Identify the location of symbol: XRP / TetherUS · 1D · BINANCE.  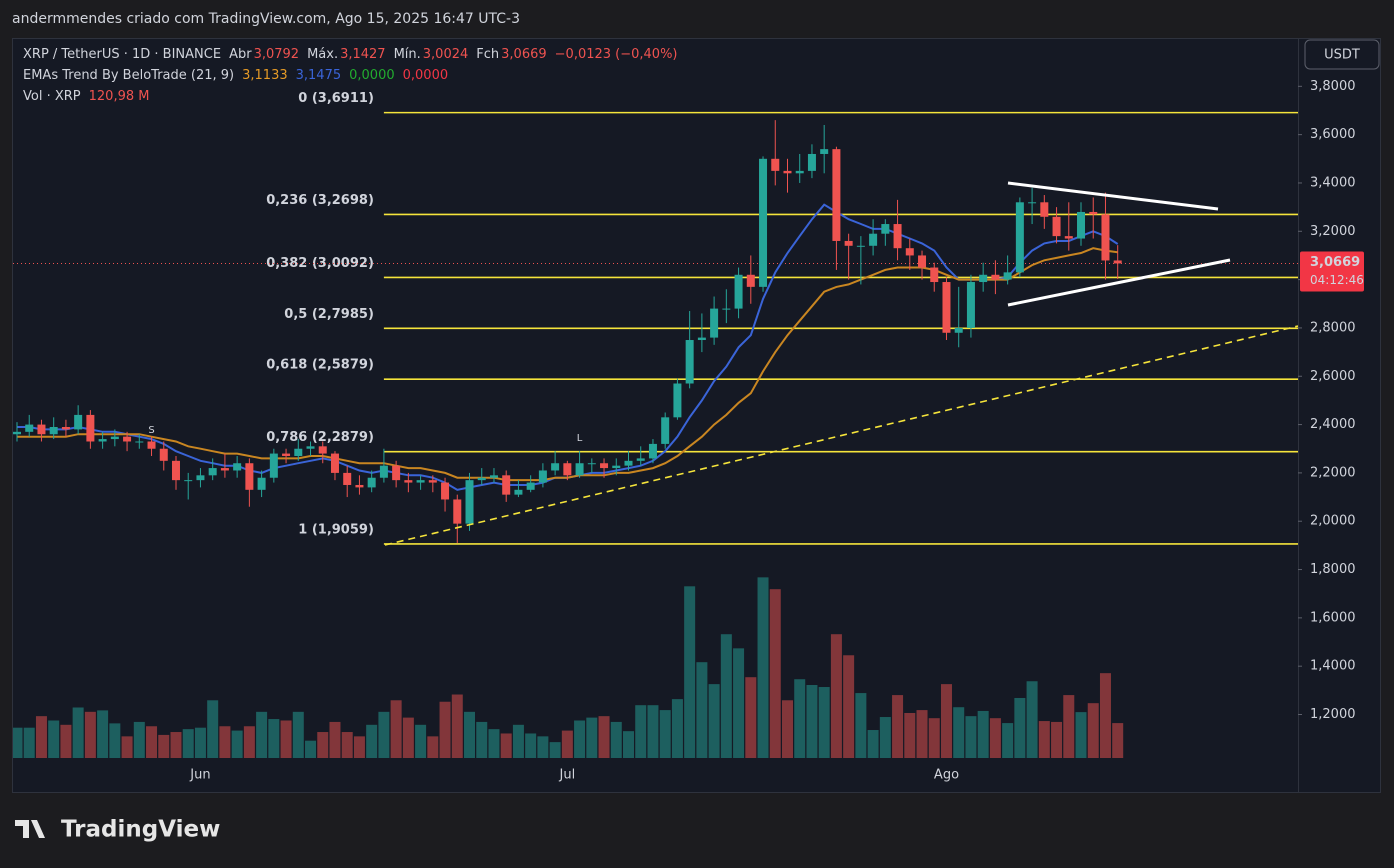
(122, 54).